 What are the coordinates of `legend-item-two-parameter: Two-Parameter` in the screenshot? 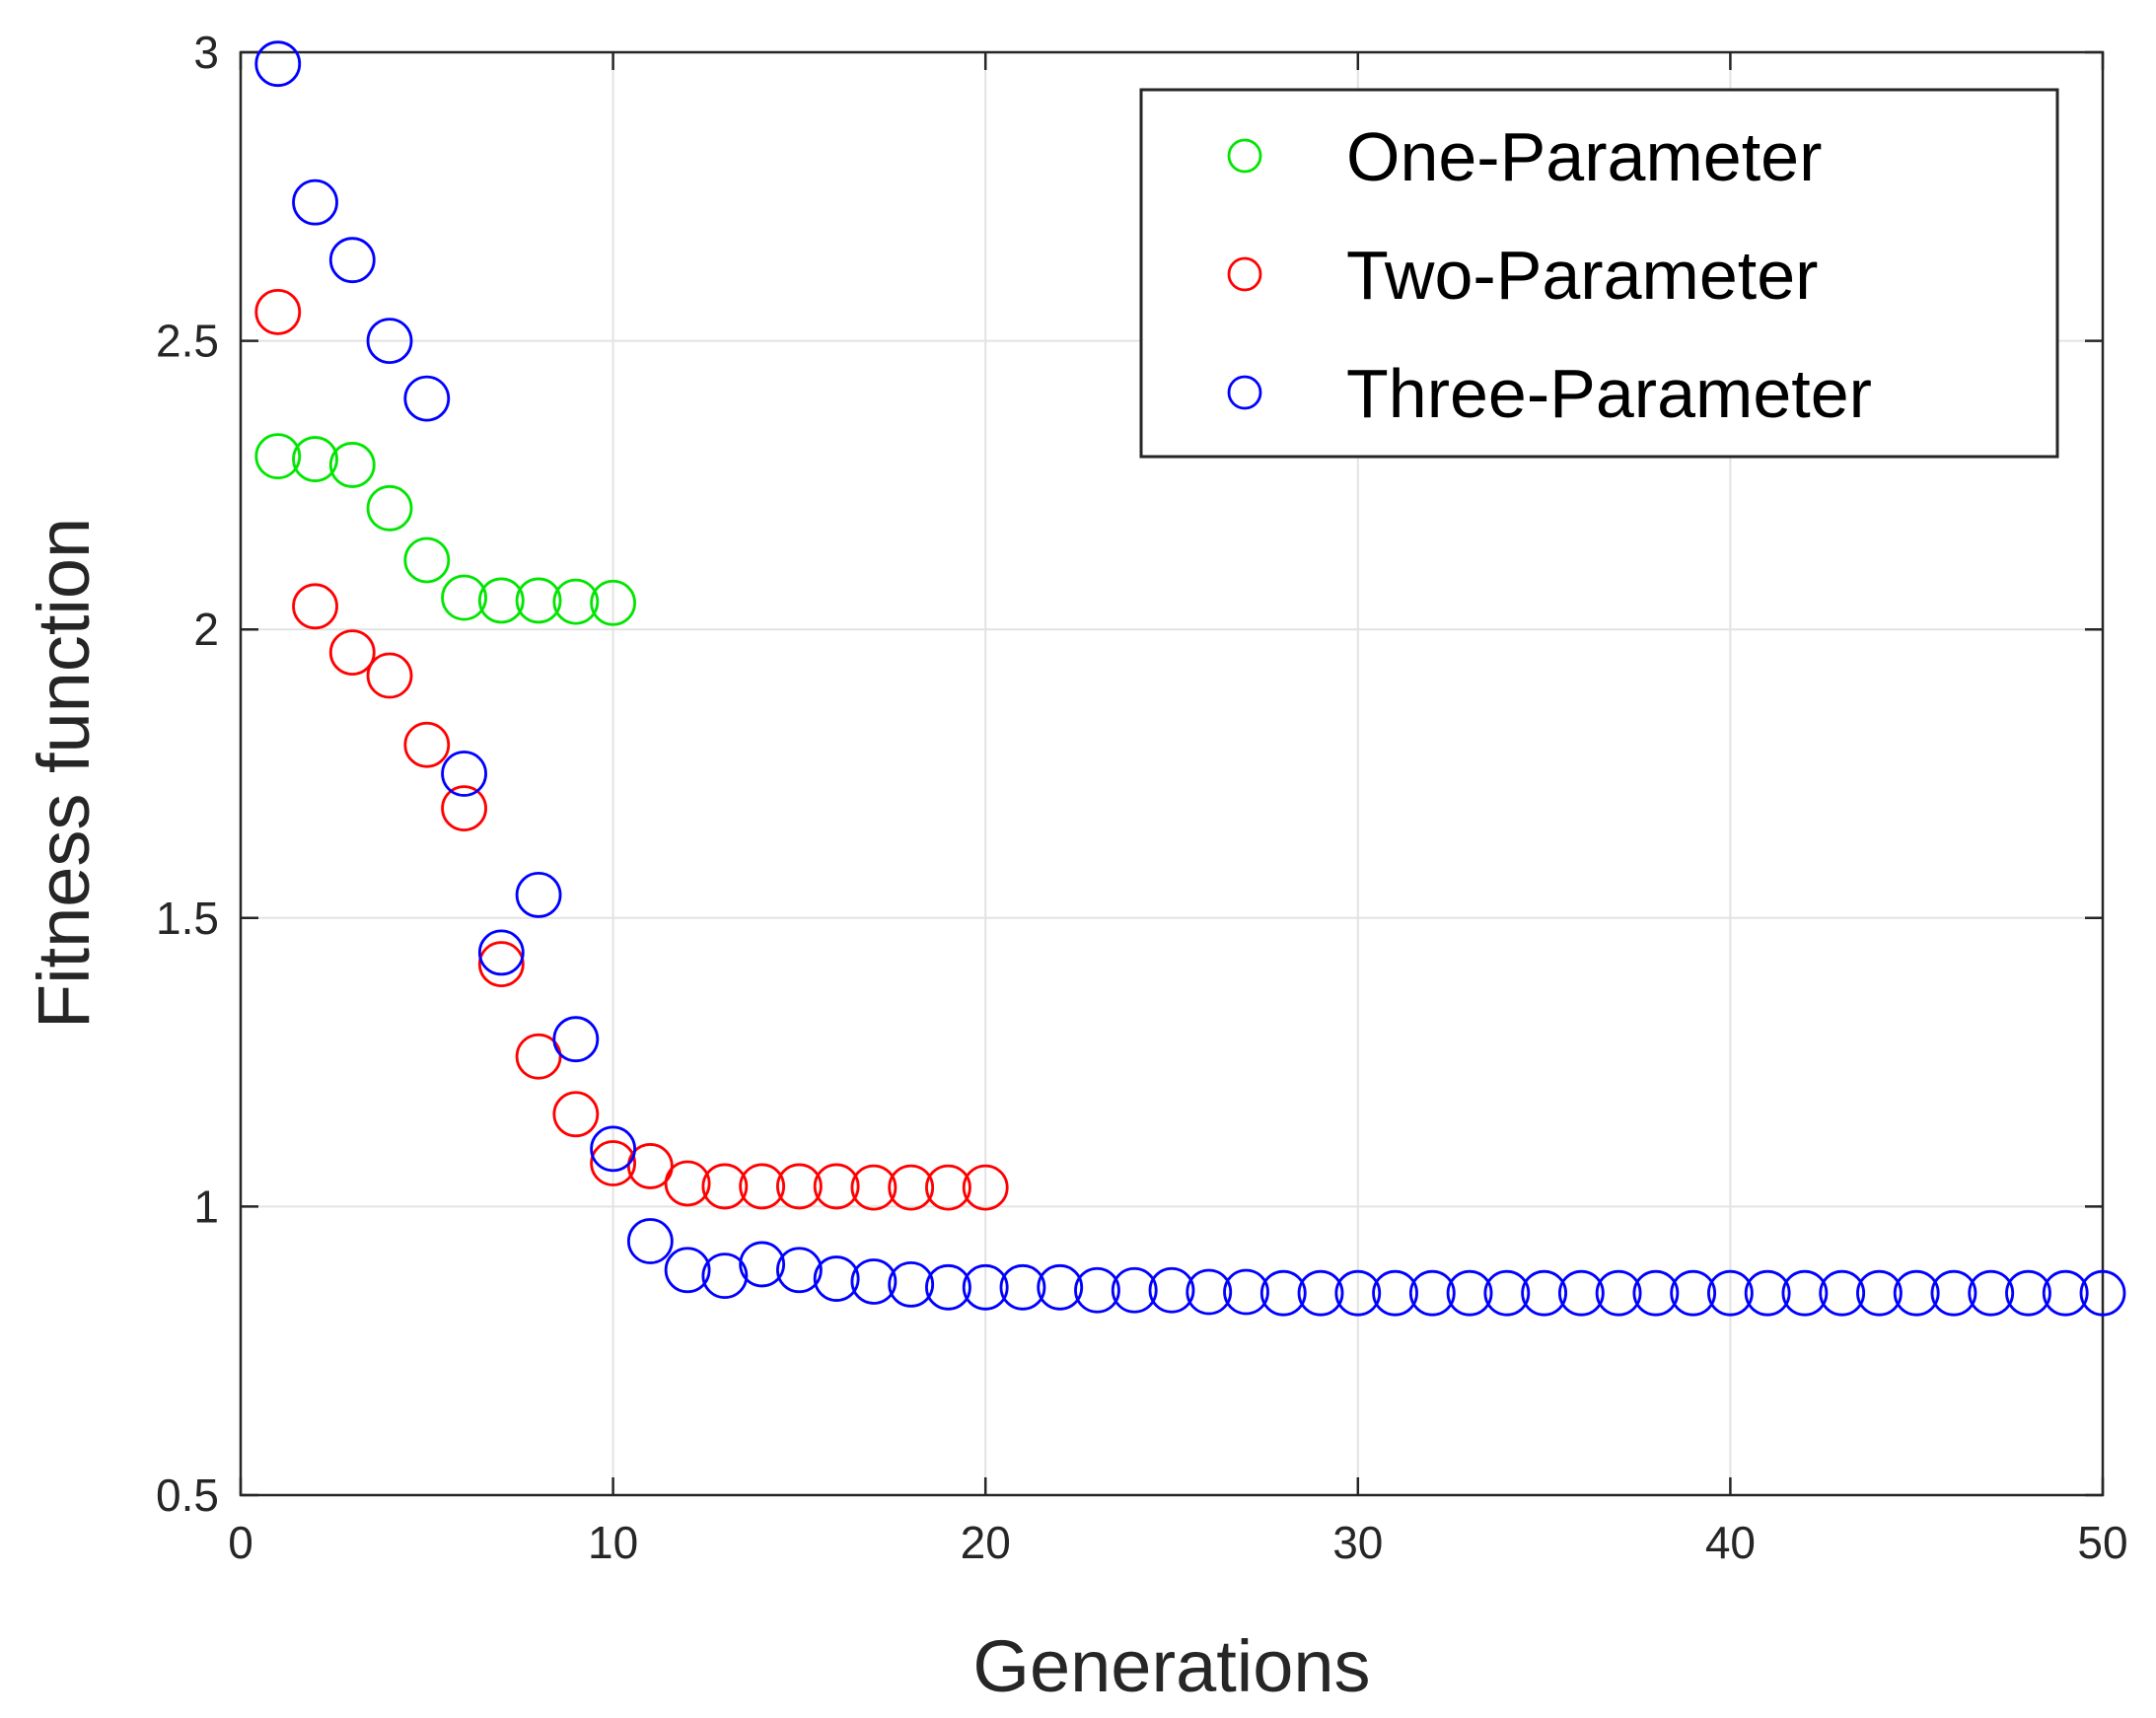 It's located at (1522, 275).